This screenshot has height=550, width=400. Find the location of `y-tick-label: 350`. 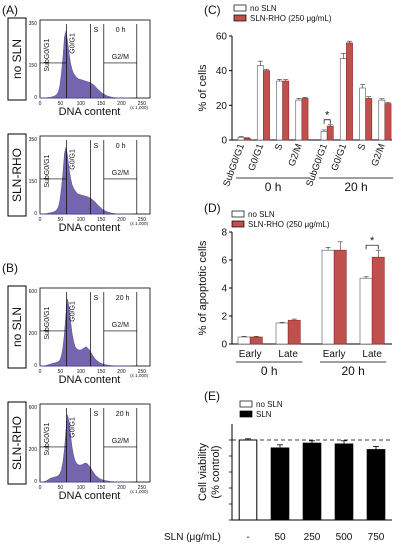

y-tick-label: 350 is located at coordinates (33, 140).